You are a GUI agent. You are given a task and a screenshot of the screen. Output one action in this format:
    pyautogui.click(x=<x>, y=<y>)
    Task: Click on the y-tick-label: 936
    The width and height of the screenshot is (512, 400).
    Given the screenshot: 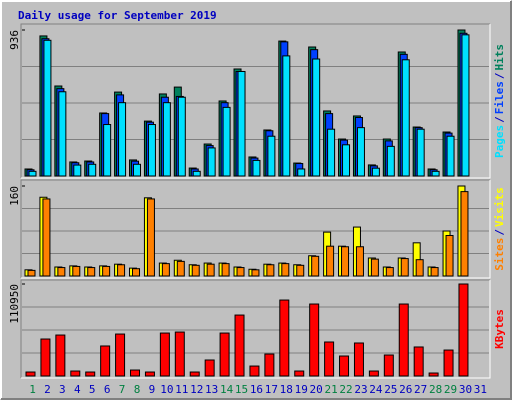 What is the action you would take?
    pyautogui.click(x=14, y=40)
    